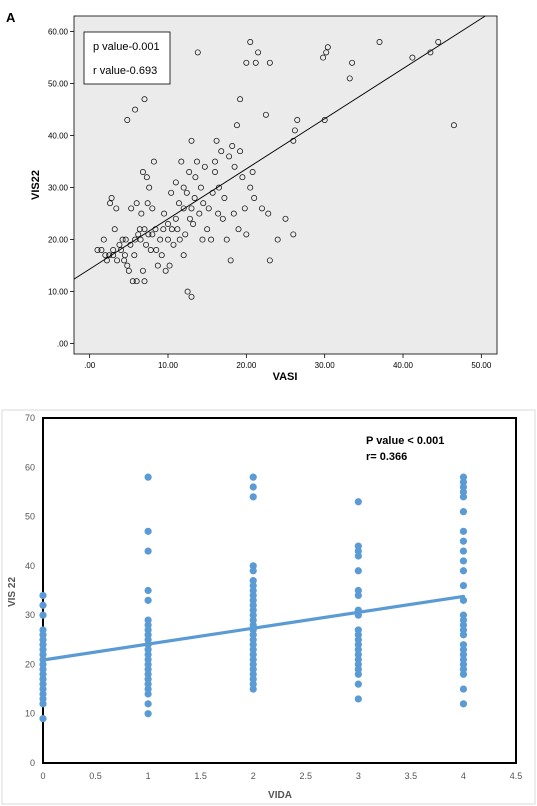  Describe the element at coordinates (358, 776) in the screenshot. I see `panel-b-x-tick-label: 3` at that location.